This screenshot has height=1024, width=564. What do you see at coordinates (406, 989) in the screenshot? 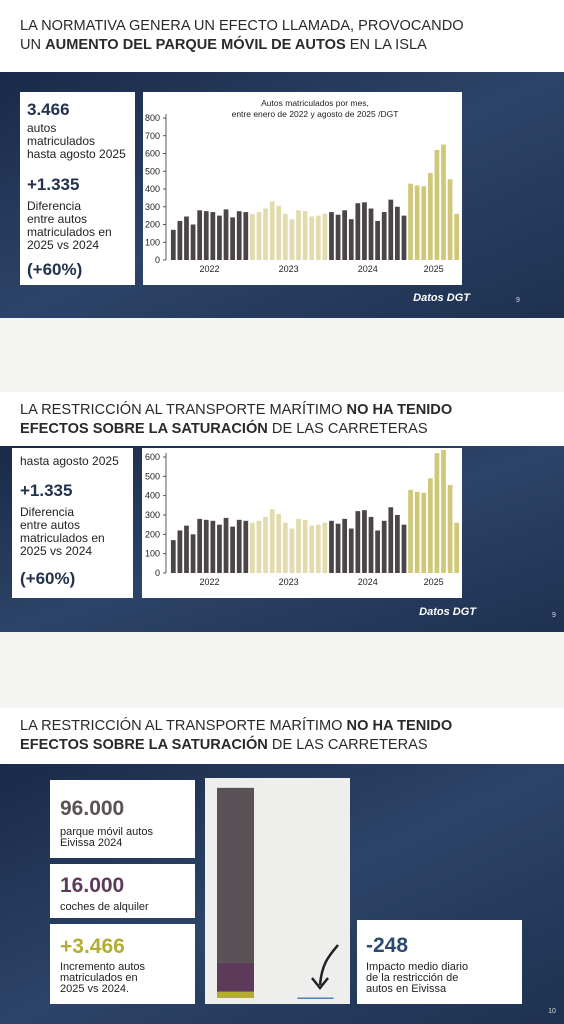
I see `stat-text: autos en Eivissa` at bounding box center [406, 989].